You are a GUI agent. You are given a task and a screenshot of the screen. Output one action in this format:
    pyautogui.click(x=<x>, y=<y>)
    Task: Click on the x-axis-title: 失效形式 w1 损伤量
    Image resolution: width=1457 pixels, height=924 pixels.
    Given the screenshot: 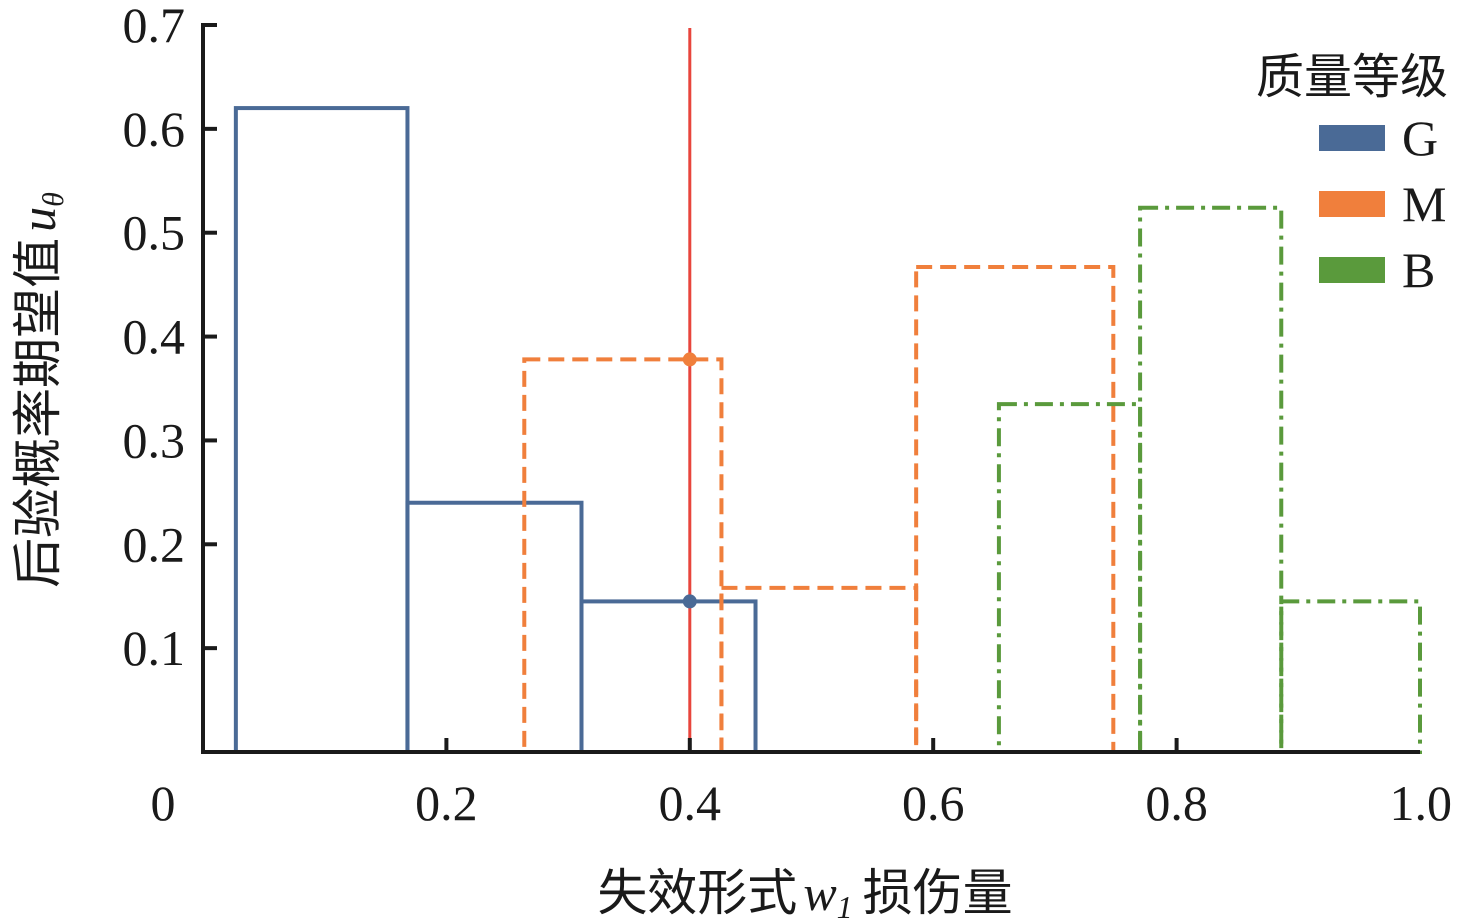 What is the action you would take?
    pyautogui.click(x=804, y=894)
    